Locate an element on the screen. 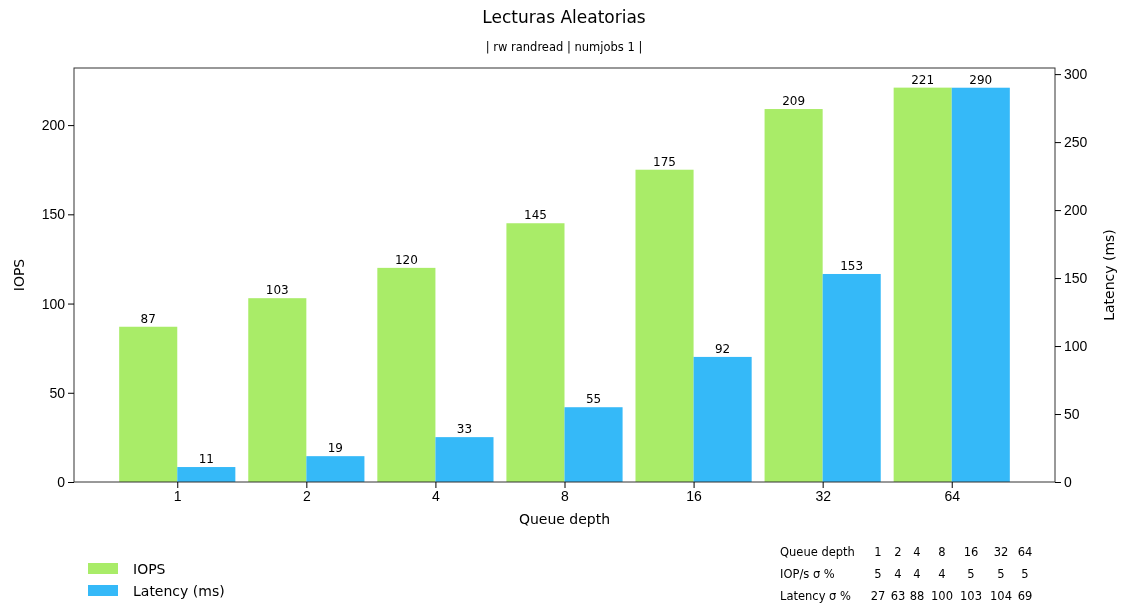  chart-subtitle: | rw randread | numjobs 1 | is located at coordinates (564, 47).